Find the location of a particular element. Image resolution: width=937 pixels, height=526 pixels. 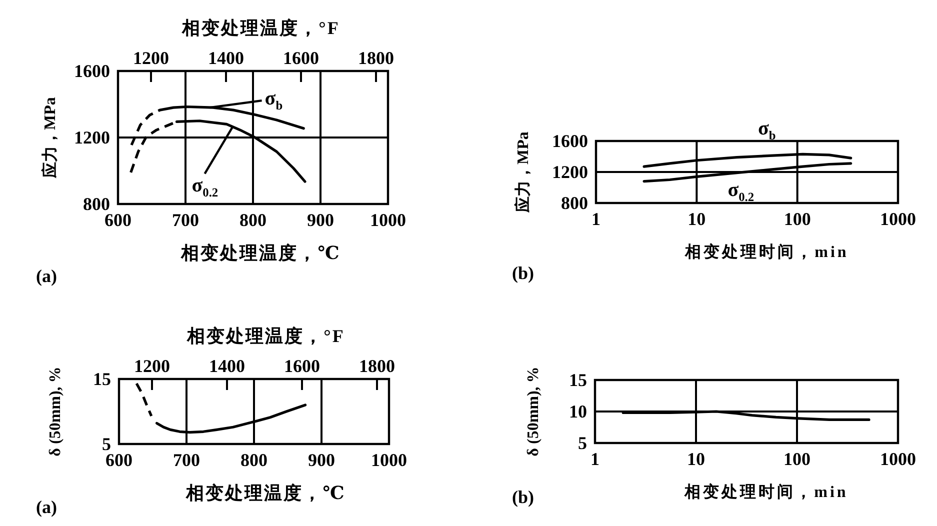

y-tick-label: 5 is located at coordinates (582, 443).